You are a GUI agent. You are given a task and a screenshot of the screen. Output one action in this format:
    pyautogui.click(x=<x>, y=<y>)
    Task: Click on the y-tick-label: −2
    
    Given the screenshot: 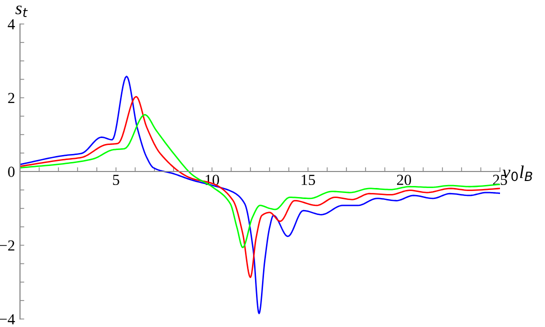 What is the action you would take?
    pyautogui.click(x=7, y=245)
    